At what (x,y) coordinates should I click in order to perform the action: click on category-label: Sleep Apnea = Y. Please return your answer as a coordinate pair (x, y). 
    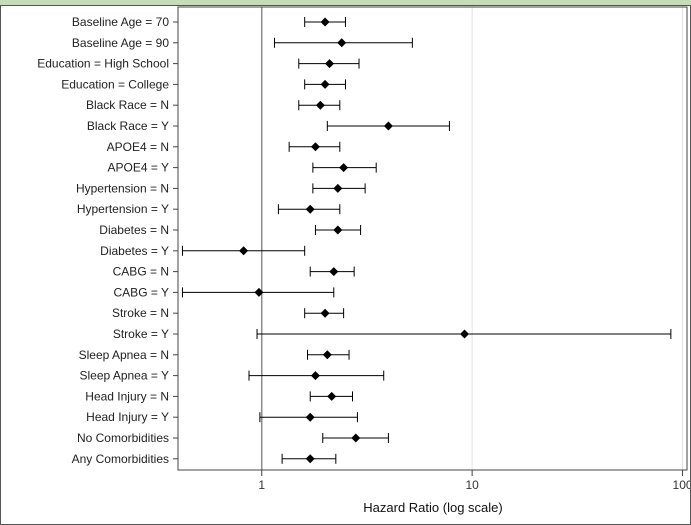
    Looking at the image, I should click on (124, 376).